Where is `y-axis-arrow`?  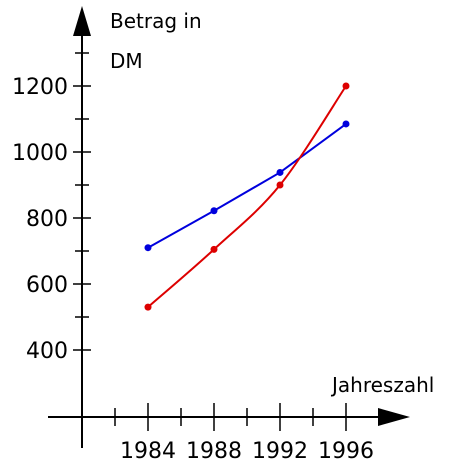
y-axis-arrow is located at coordinates (82, 21).